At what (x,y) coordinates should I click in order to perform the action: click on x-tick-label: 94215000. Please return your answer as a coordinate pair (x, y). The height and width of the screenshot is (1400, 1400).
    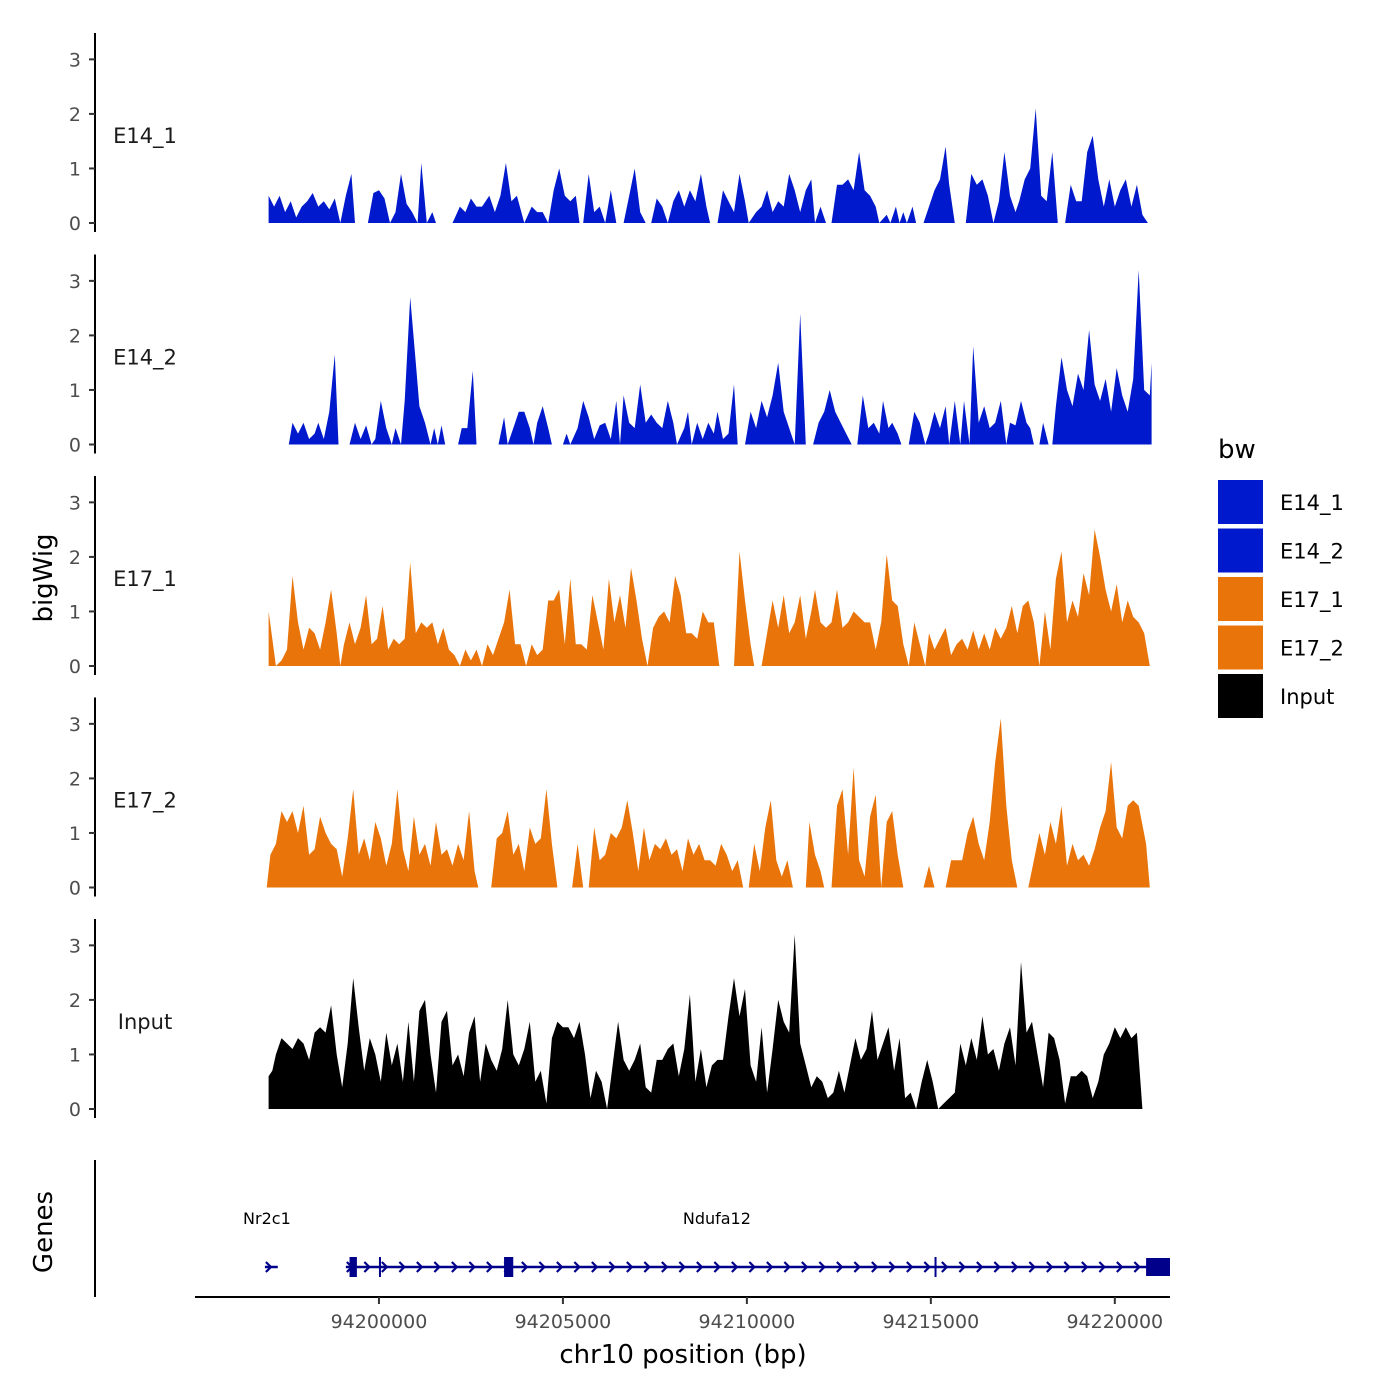
    Looking at the image, I should click on (930, 1322).